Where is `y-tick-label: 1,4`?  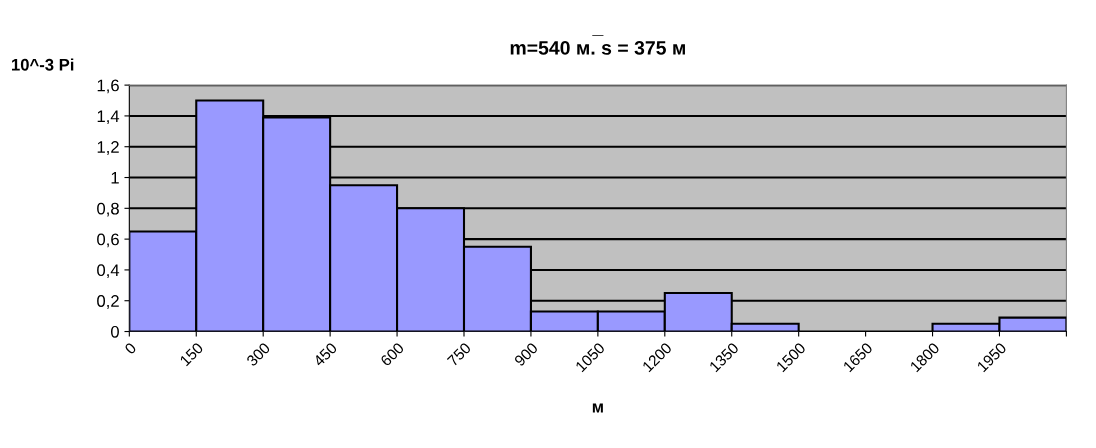
y-tick-label: 1,4 is located at coordinates (108, 117).